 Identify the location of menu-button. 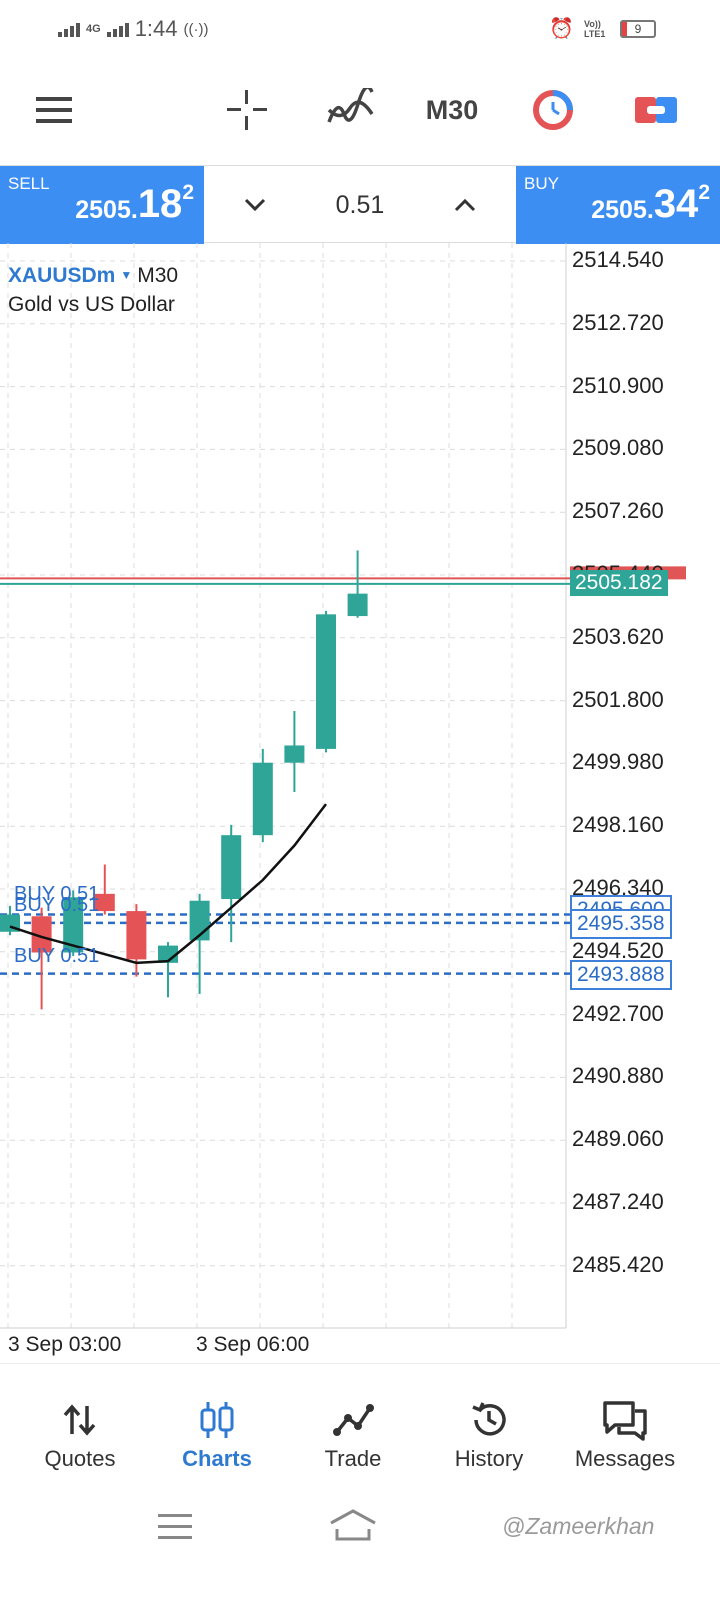
(55, 110).